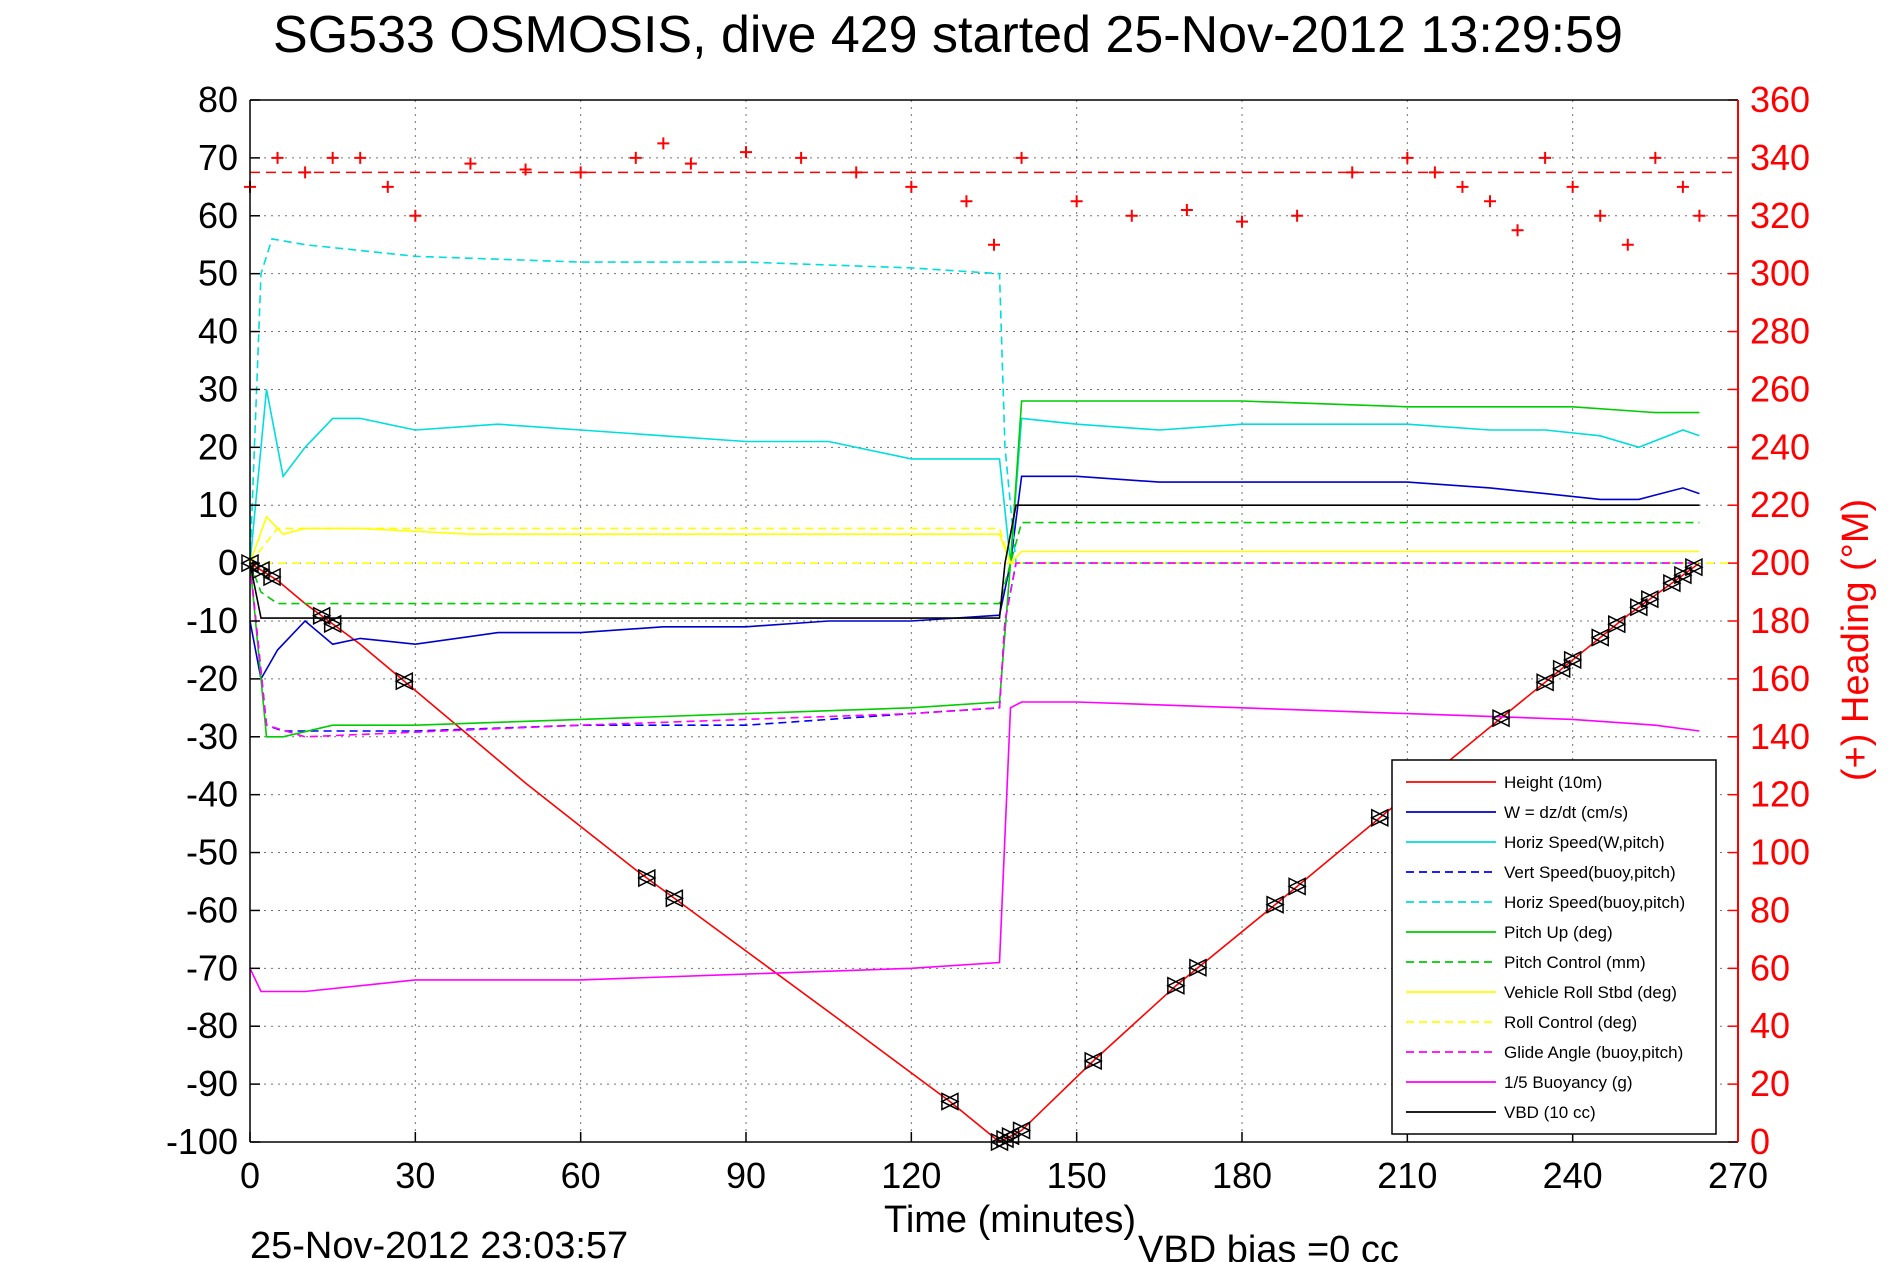 The height and width of the screenshot is (1262, 1891). I want to click on y-tick-label-right: 180, so click(1780, 620).